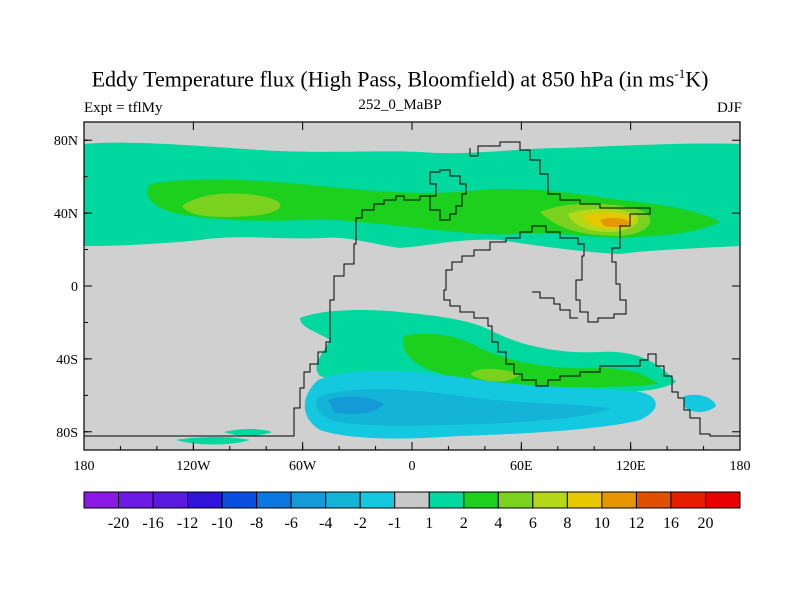 The width and height of the screenshot is (800, 600). I want to click on x-tick-label: 120W, so click(193, 466).